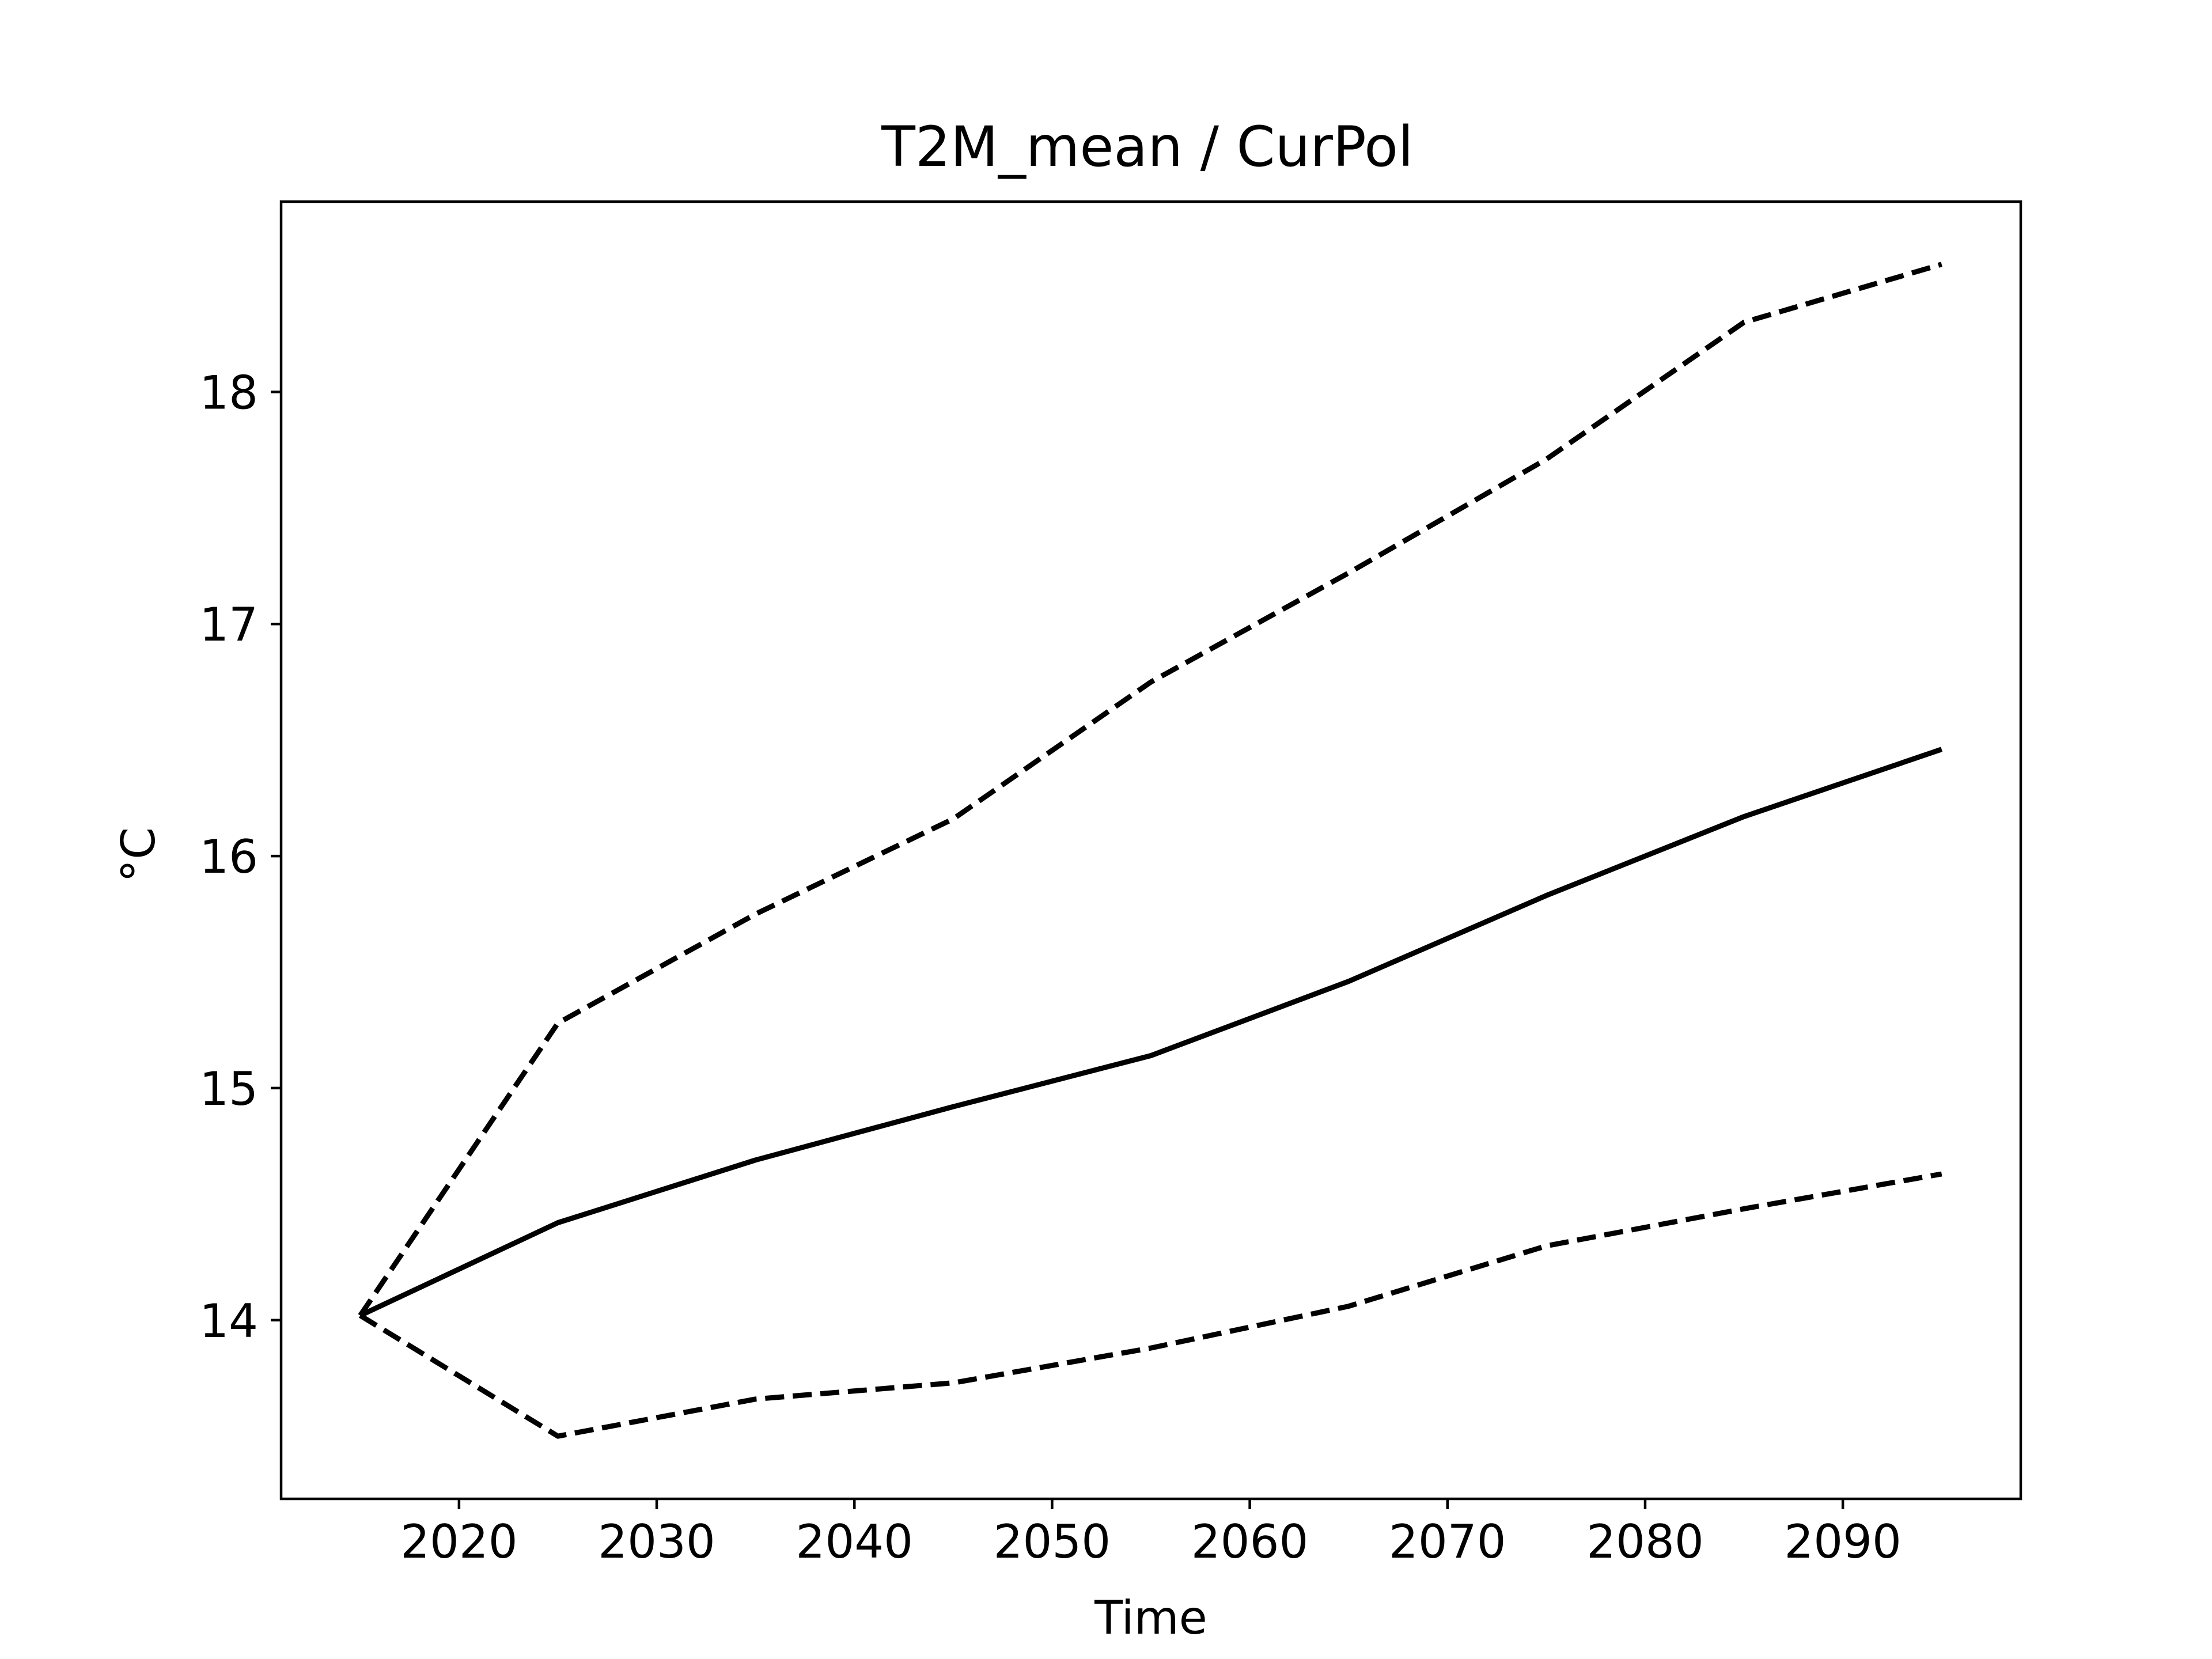 The width and height of the screenshot is (2212, 1659). Describe the element at coordinates (1151, 1534) in the screenshot. I see `x-axis-ticks: 2020 2030 2040 2050 2060 2070 2080 2090` at that location.